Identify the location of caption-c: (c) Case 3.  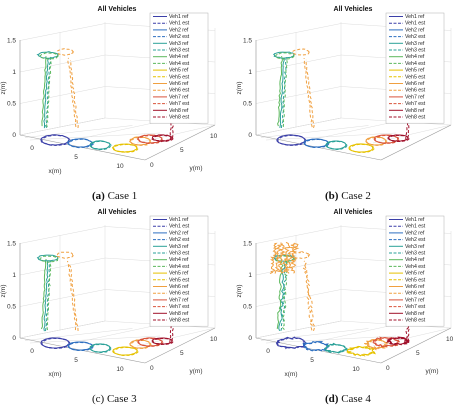
(114, 399).